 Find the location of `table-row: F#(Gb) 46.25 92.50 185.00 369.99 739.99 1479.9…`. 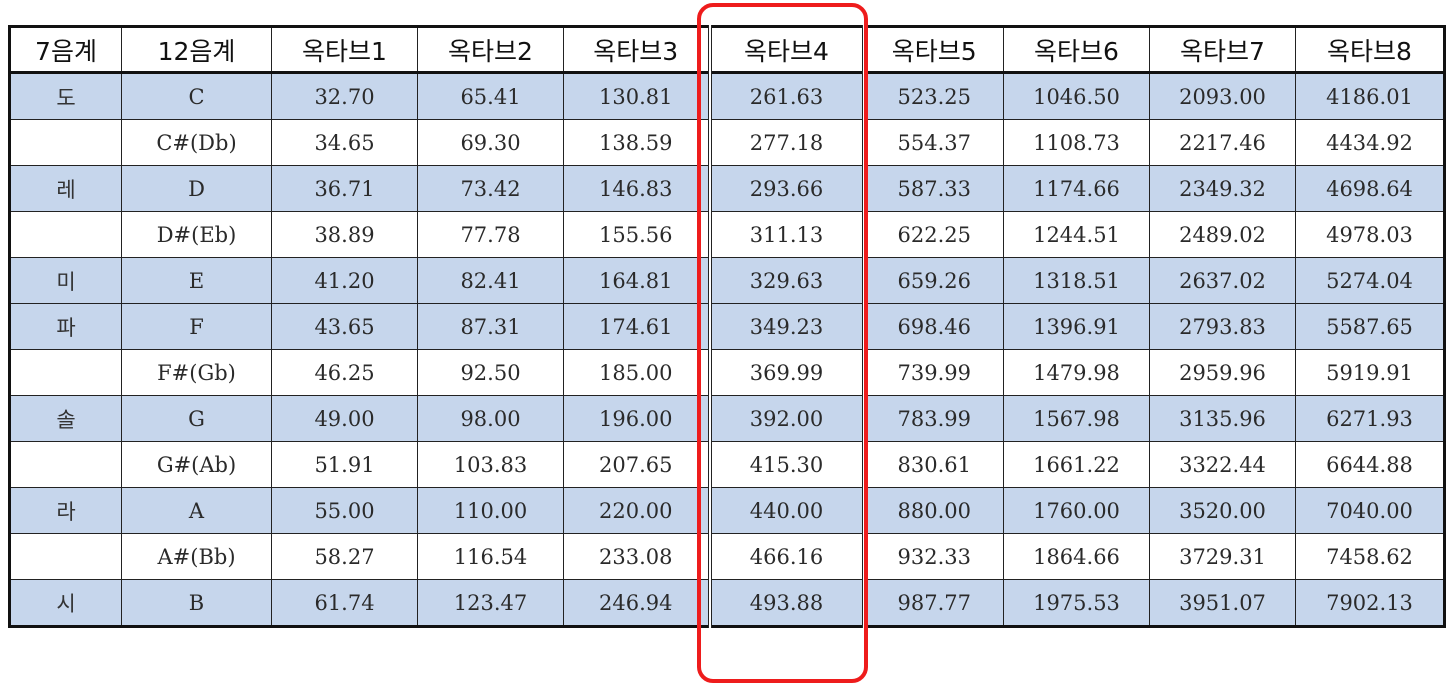

table-row: F#(Gb) 46.25 92.50 185.00 369.99 739.99 1479.9… is located at coordinates (727, 372).